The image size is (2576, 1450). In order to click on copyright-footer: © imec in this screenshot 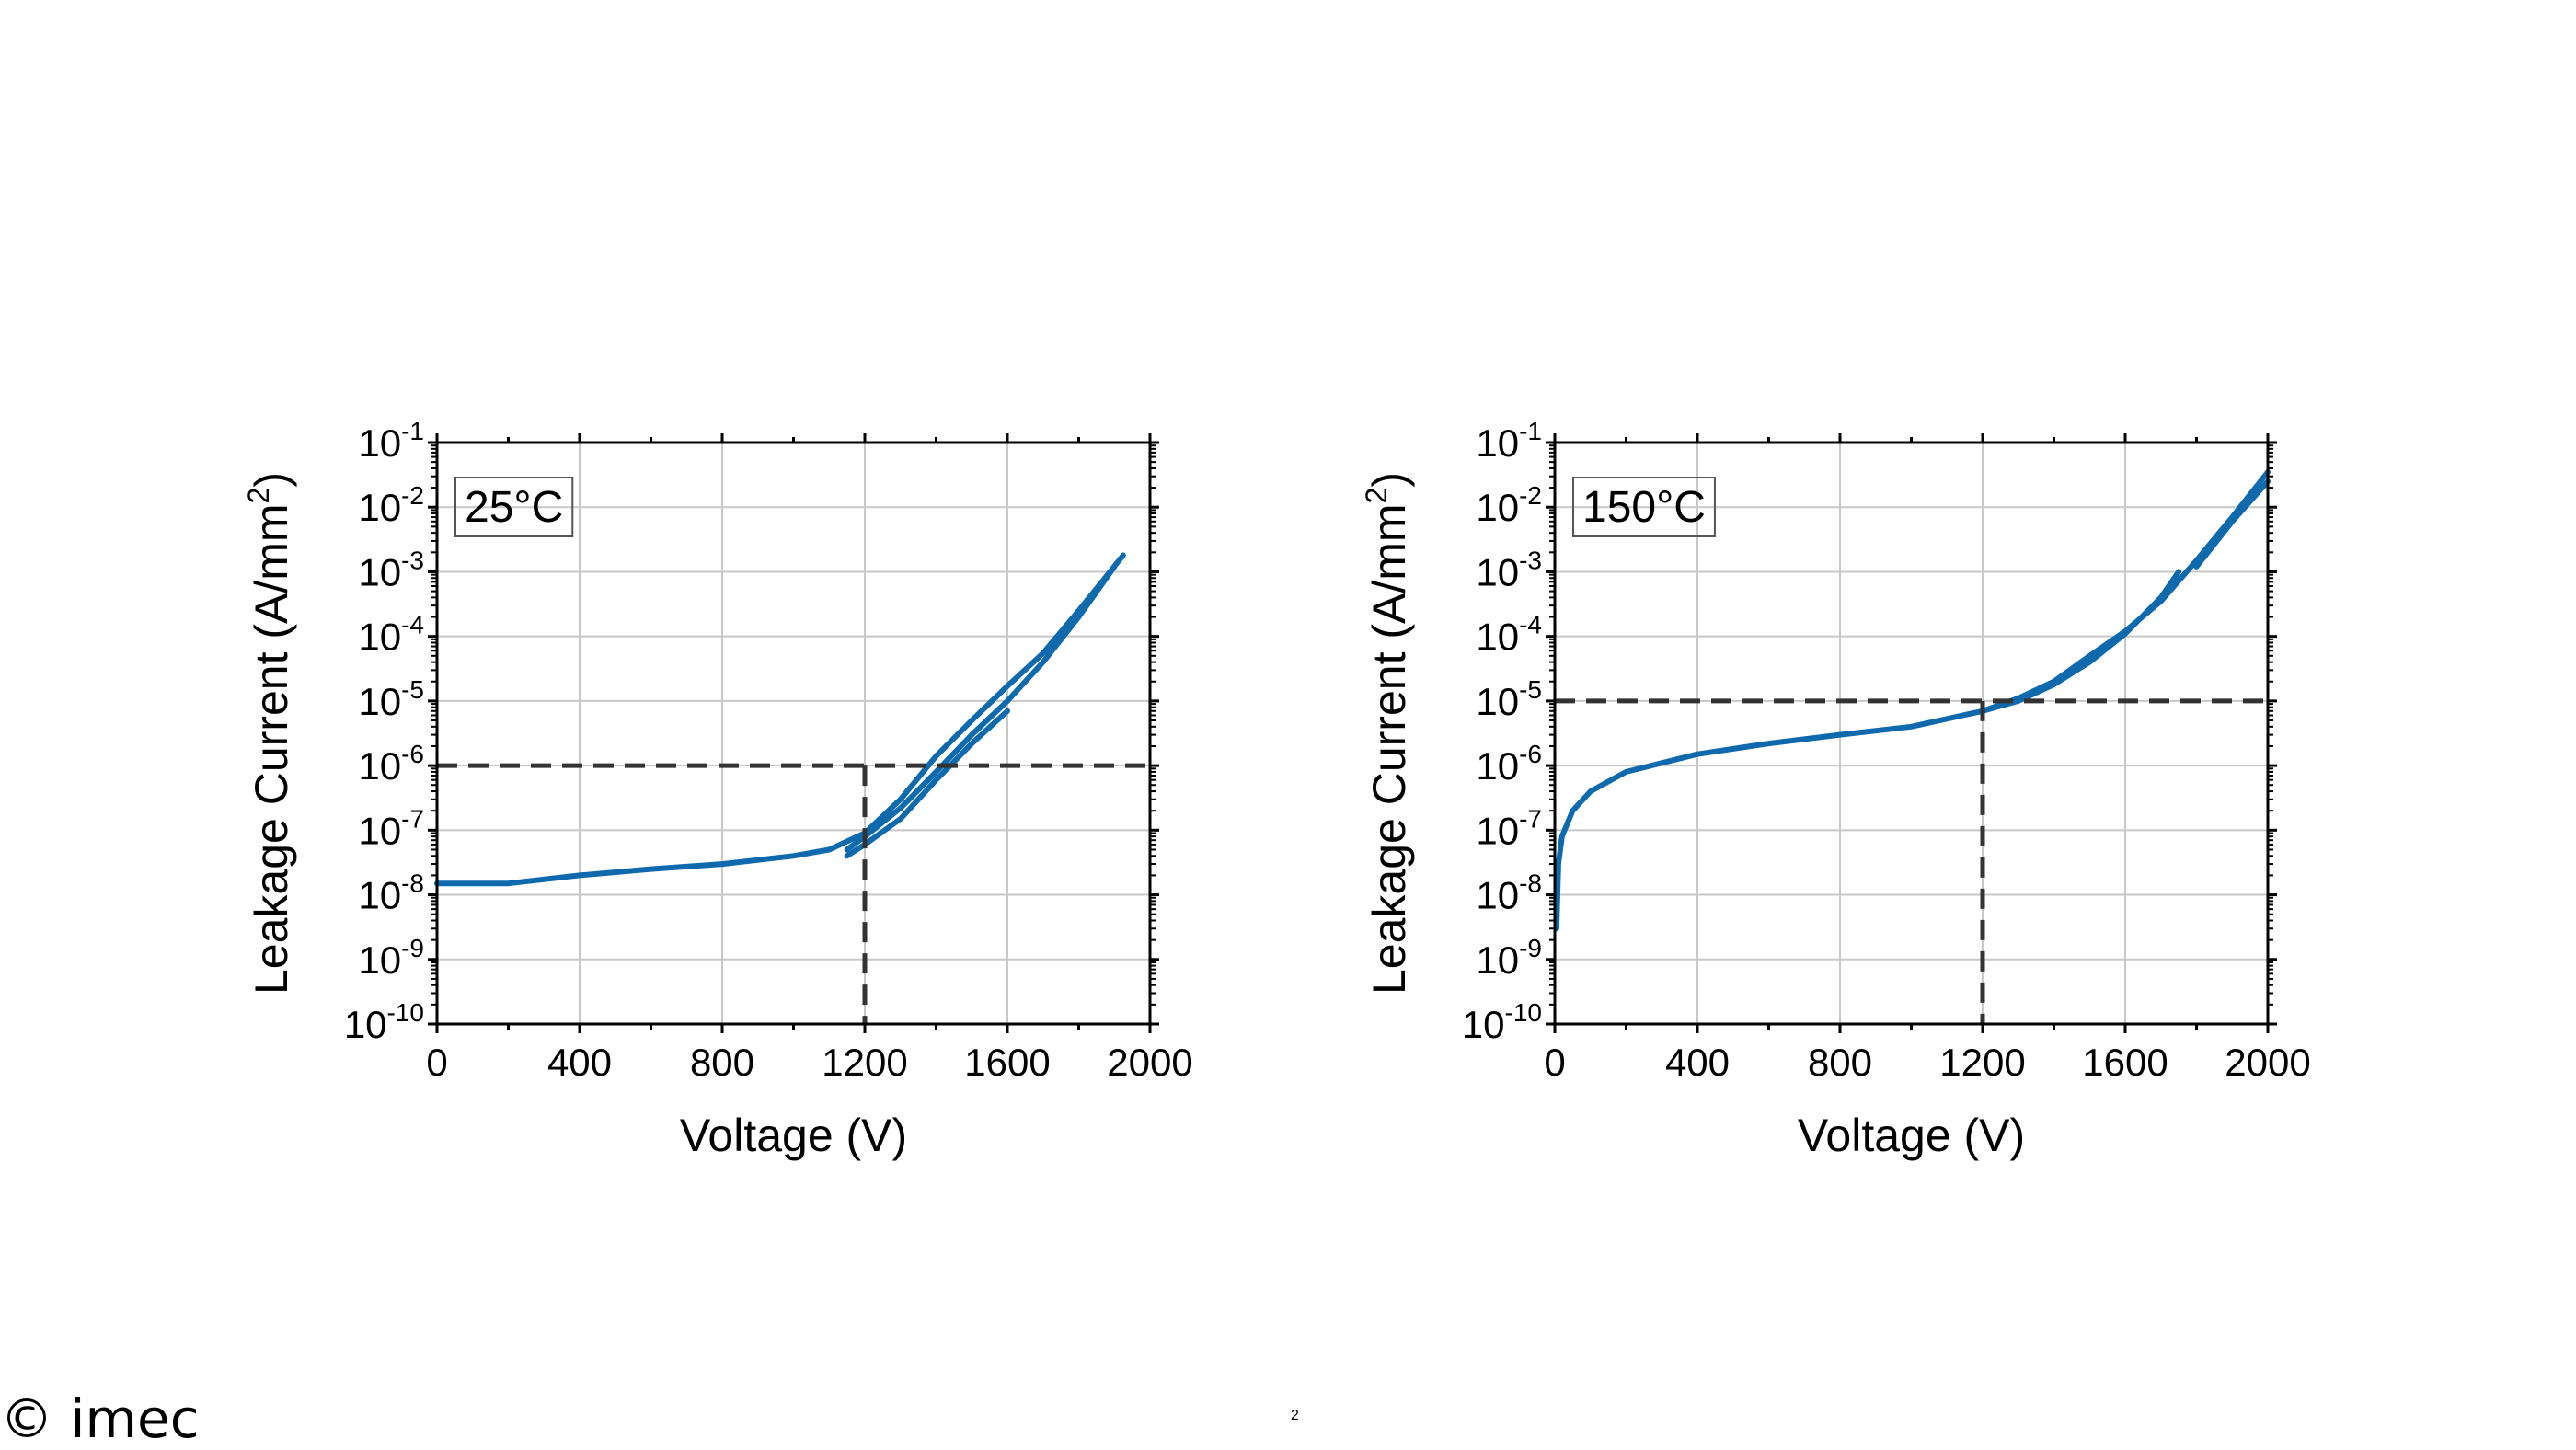, I will do `click(100, 1418)`.